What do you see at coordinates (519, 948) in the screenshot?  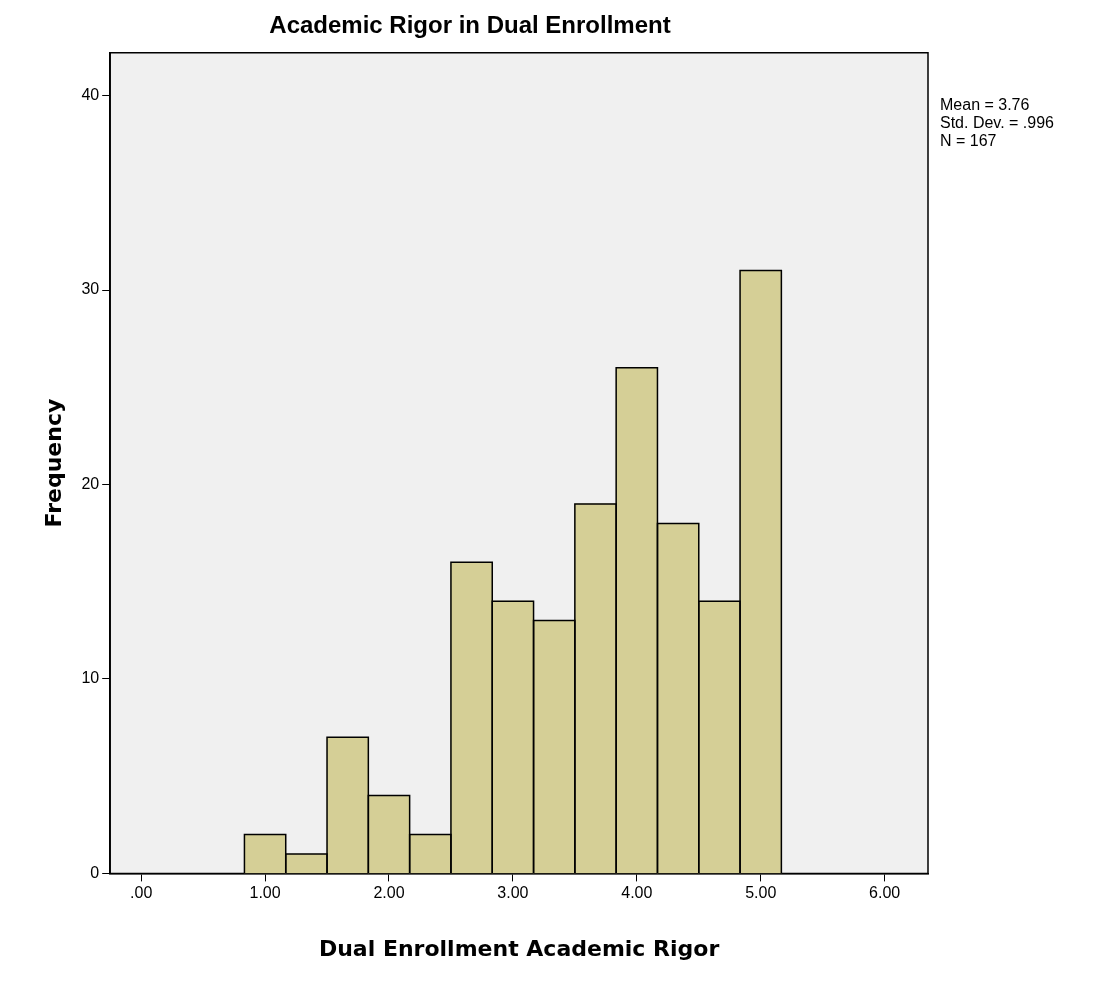 I see `x-axis-title: Dual Enrollment Academic Rigor` at bounding box center [519, 948].